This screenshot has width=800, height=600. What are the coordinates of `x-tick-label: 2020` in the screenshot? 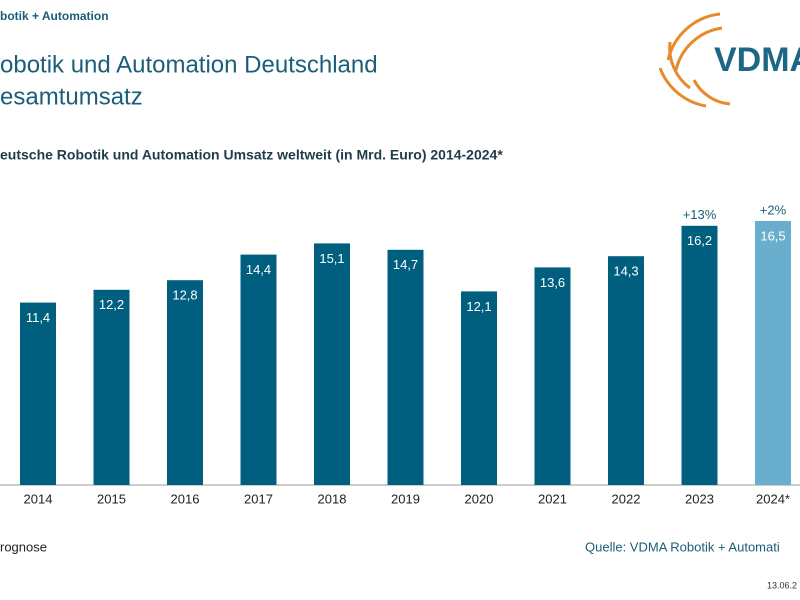 It's located at (479, 498).